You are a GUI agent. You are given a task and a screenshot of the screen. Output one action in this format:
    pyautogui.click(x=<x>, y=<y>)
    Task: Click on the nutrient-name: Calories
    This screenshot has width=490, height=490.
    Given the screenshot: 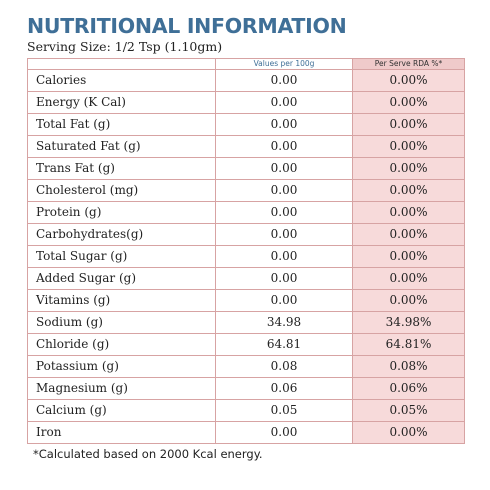 What is the action you would take?
    pyautogui.click(x=121, y=80)
    